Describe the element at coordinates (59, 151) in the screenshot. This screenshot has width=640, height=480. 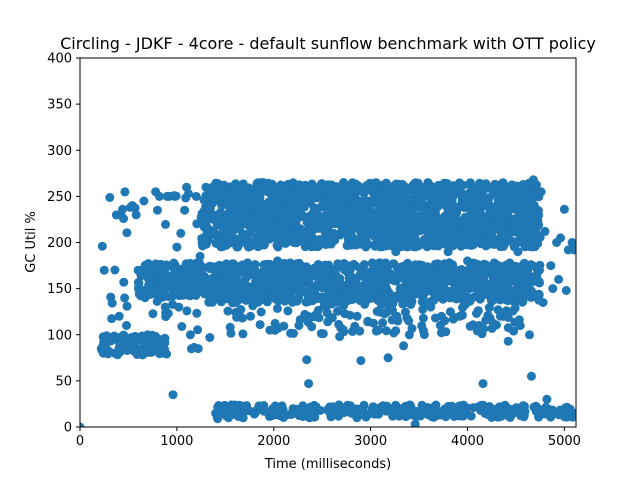
I see `y-tick-label: 300` at that location.